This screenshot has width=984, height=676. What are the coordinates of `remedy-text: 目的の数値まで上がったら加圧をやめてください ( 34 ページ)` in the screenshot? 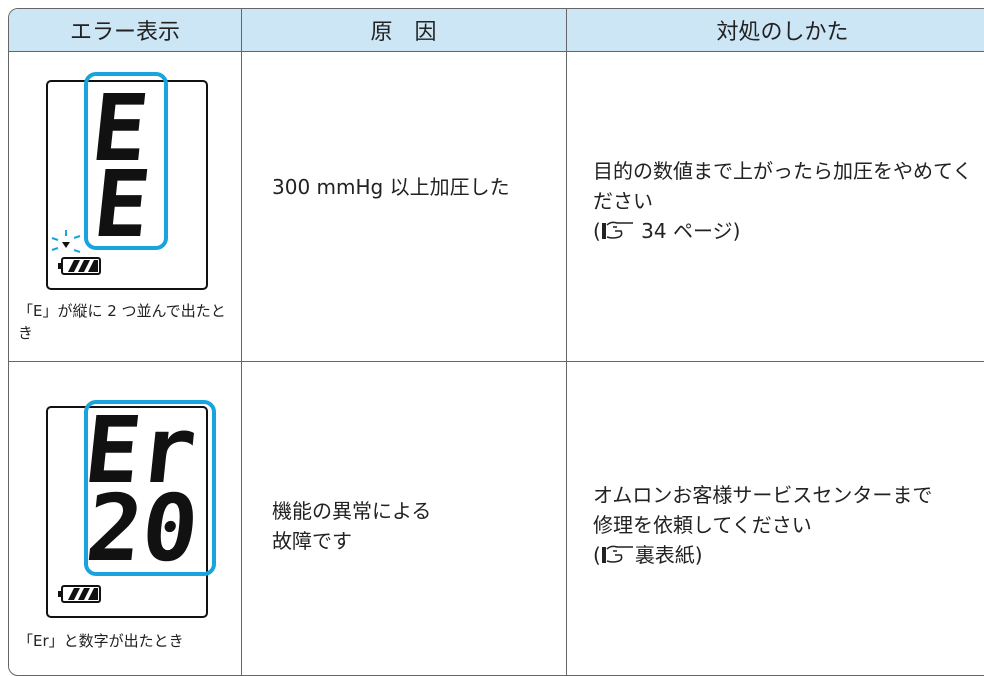 It's located at (785, 201).